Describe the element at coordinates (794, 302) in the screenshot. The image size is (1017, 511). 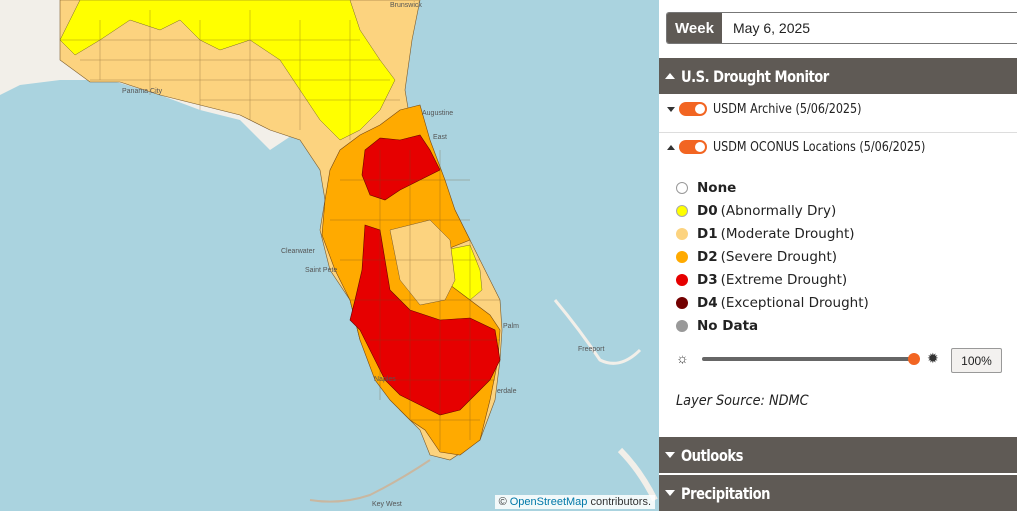
I see `legend-desc: (Exceptional Drought)` at that location.